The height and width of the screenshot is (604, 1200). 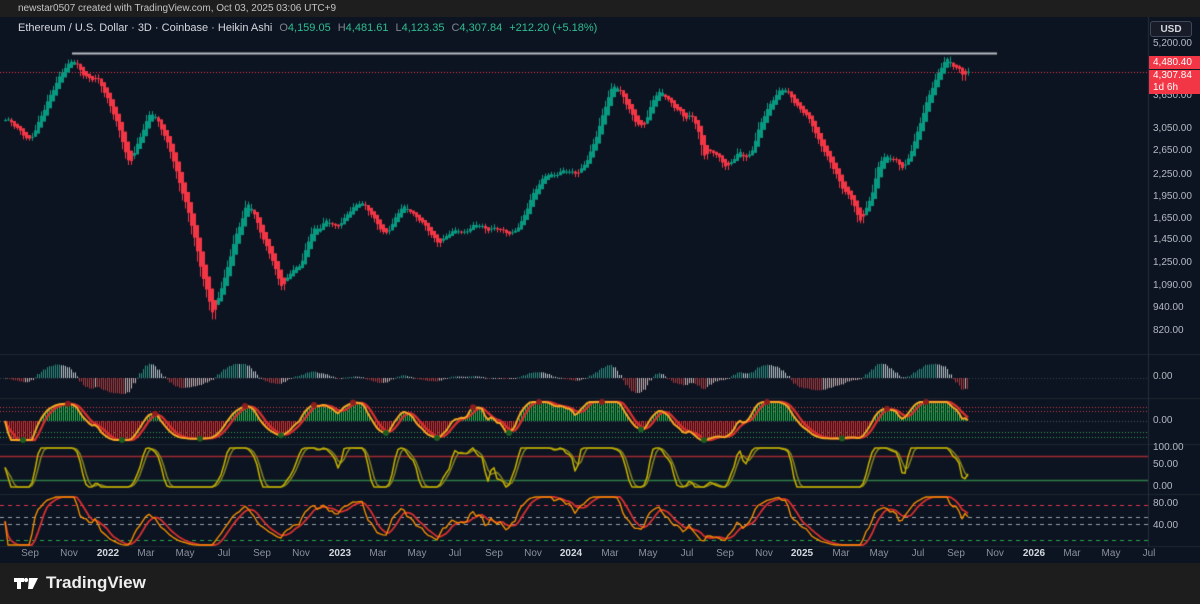 I want to click on price-axis-label: 820.00, so click(x=1168, y=330).